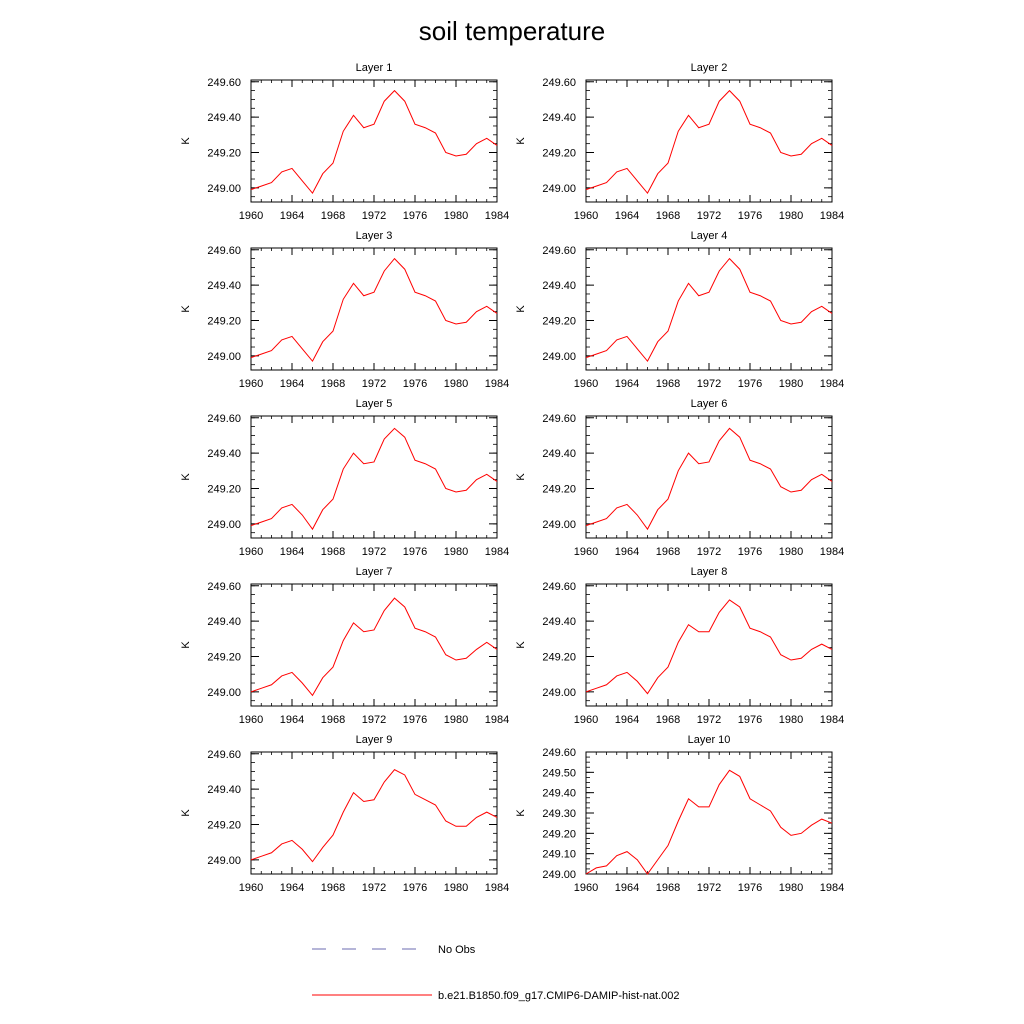 The image size is (1024, 1024). What do you see at coordinates (559, 773) in the screenshot?
I see `y-tick-label: 249.50` at bounding box center [559, 773].